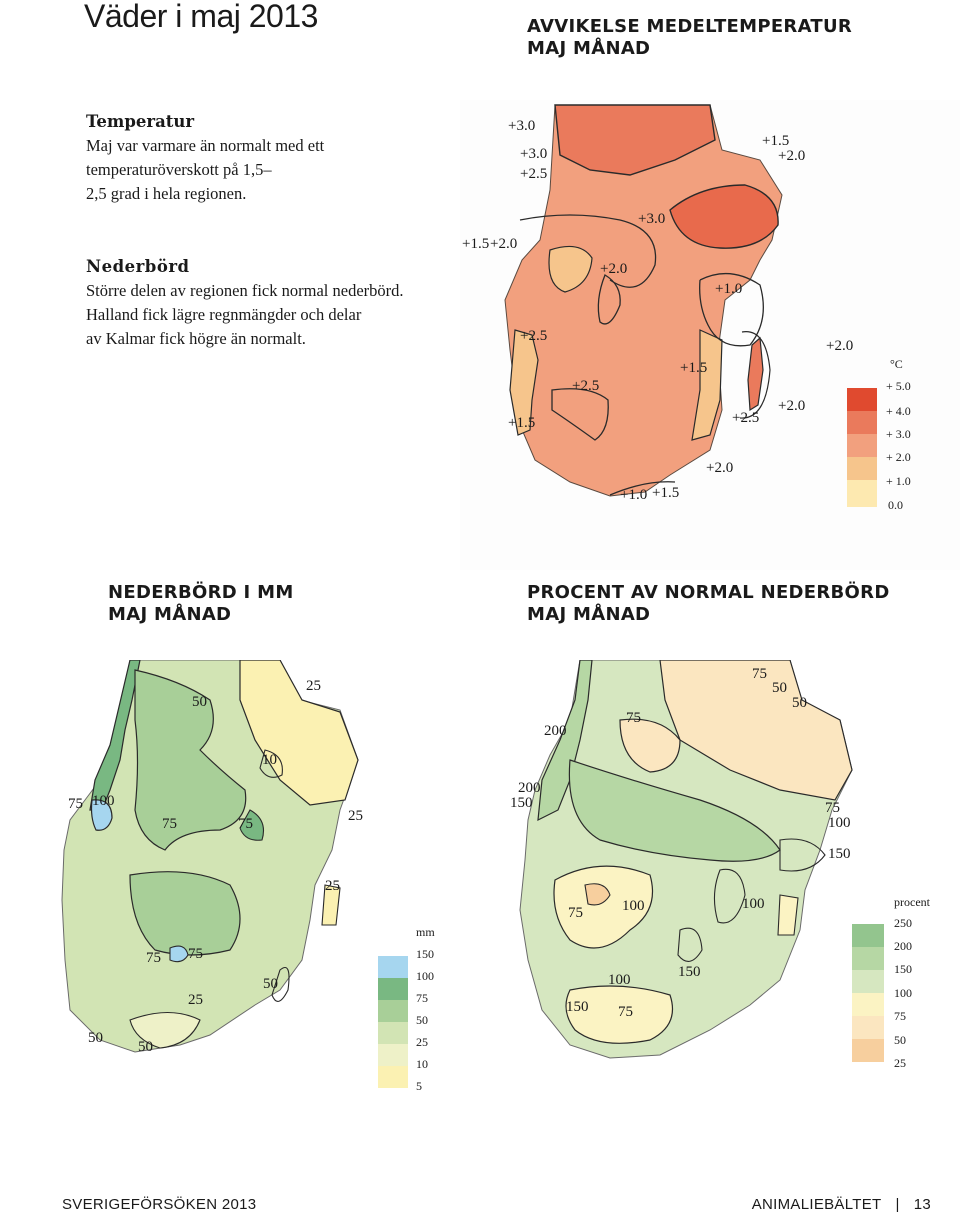 This screenshot has width=960, height=1217. Describe the element at coordinates (190, 760) in the screenshot. I see `contour-50-area` at that location.